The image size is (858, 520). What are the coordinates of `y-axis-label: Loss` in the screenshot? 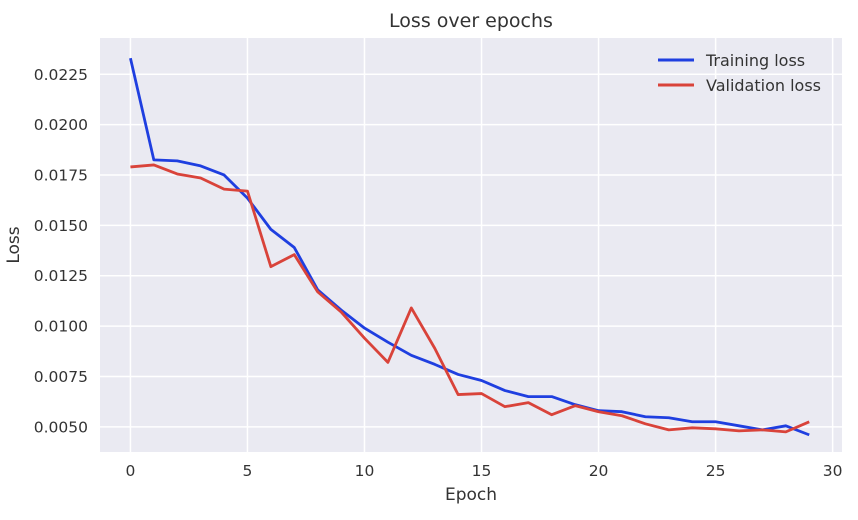 It's located at (14, 244).